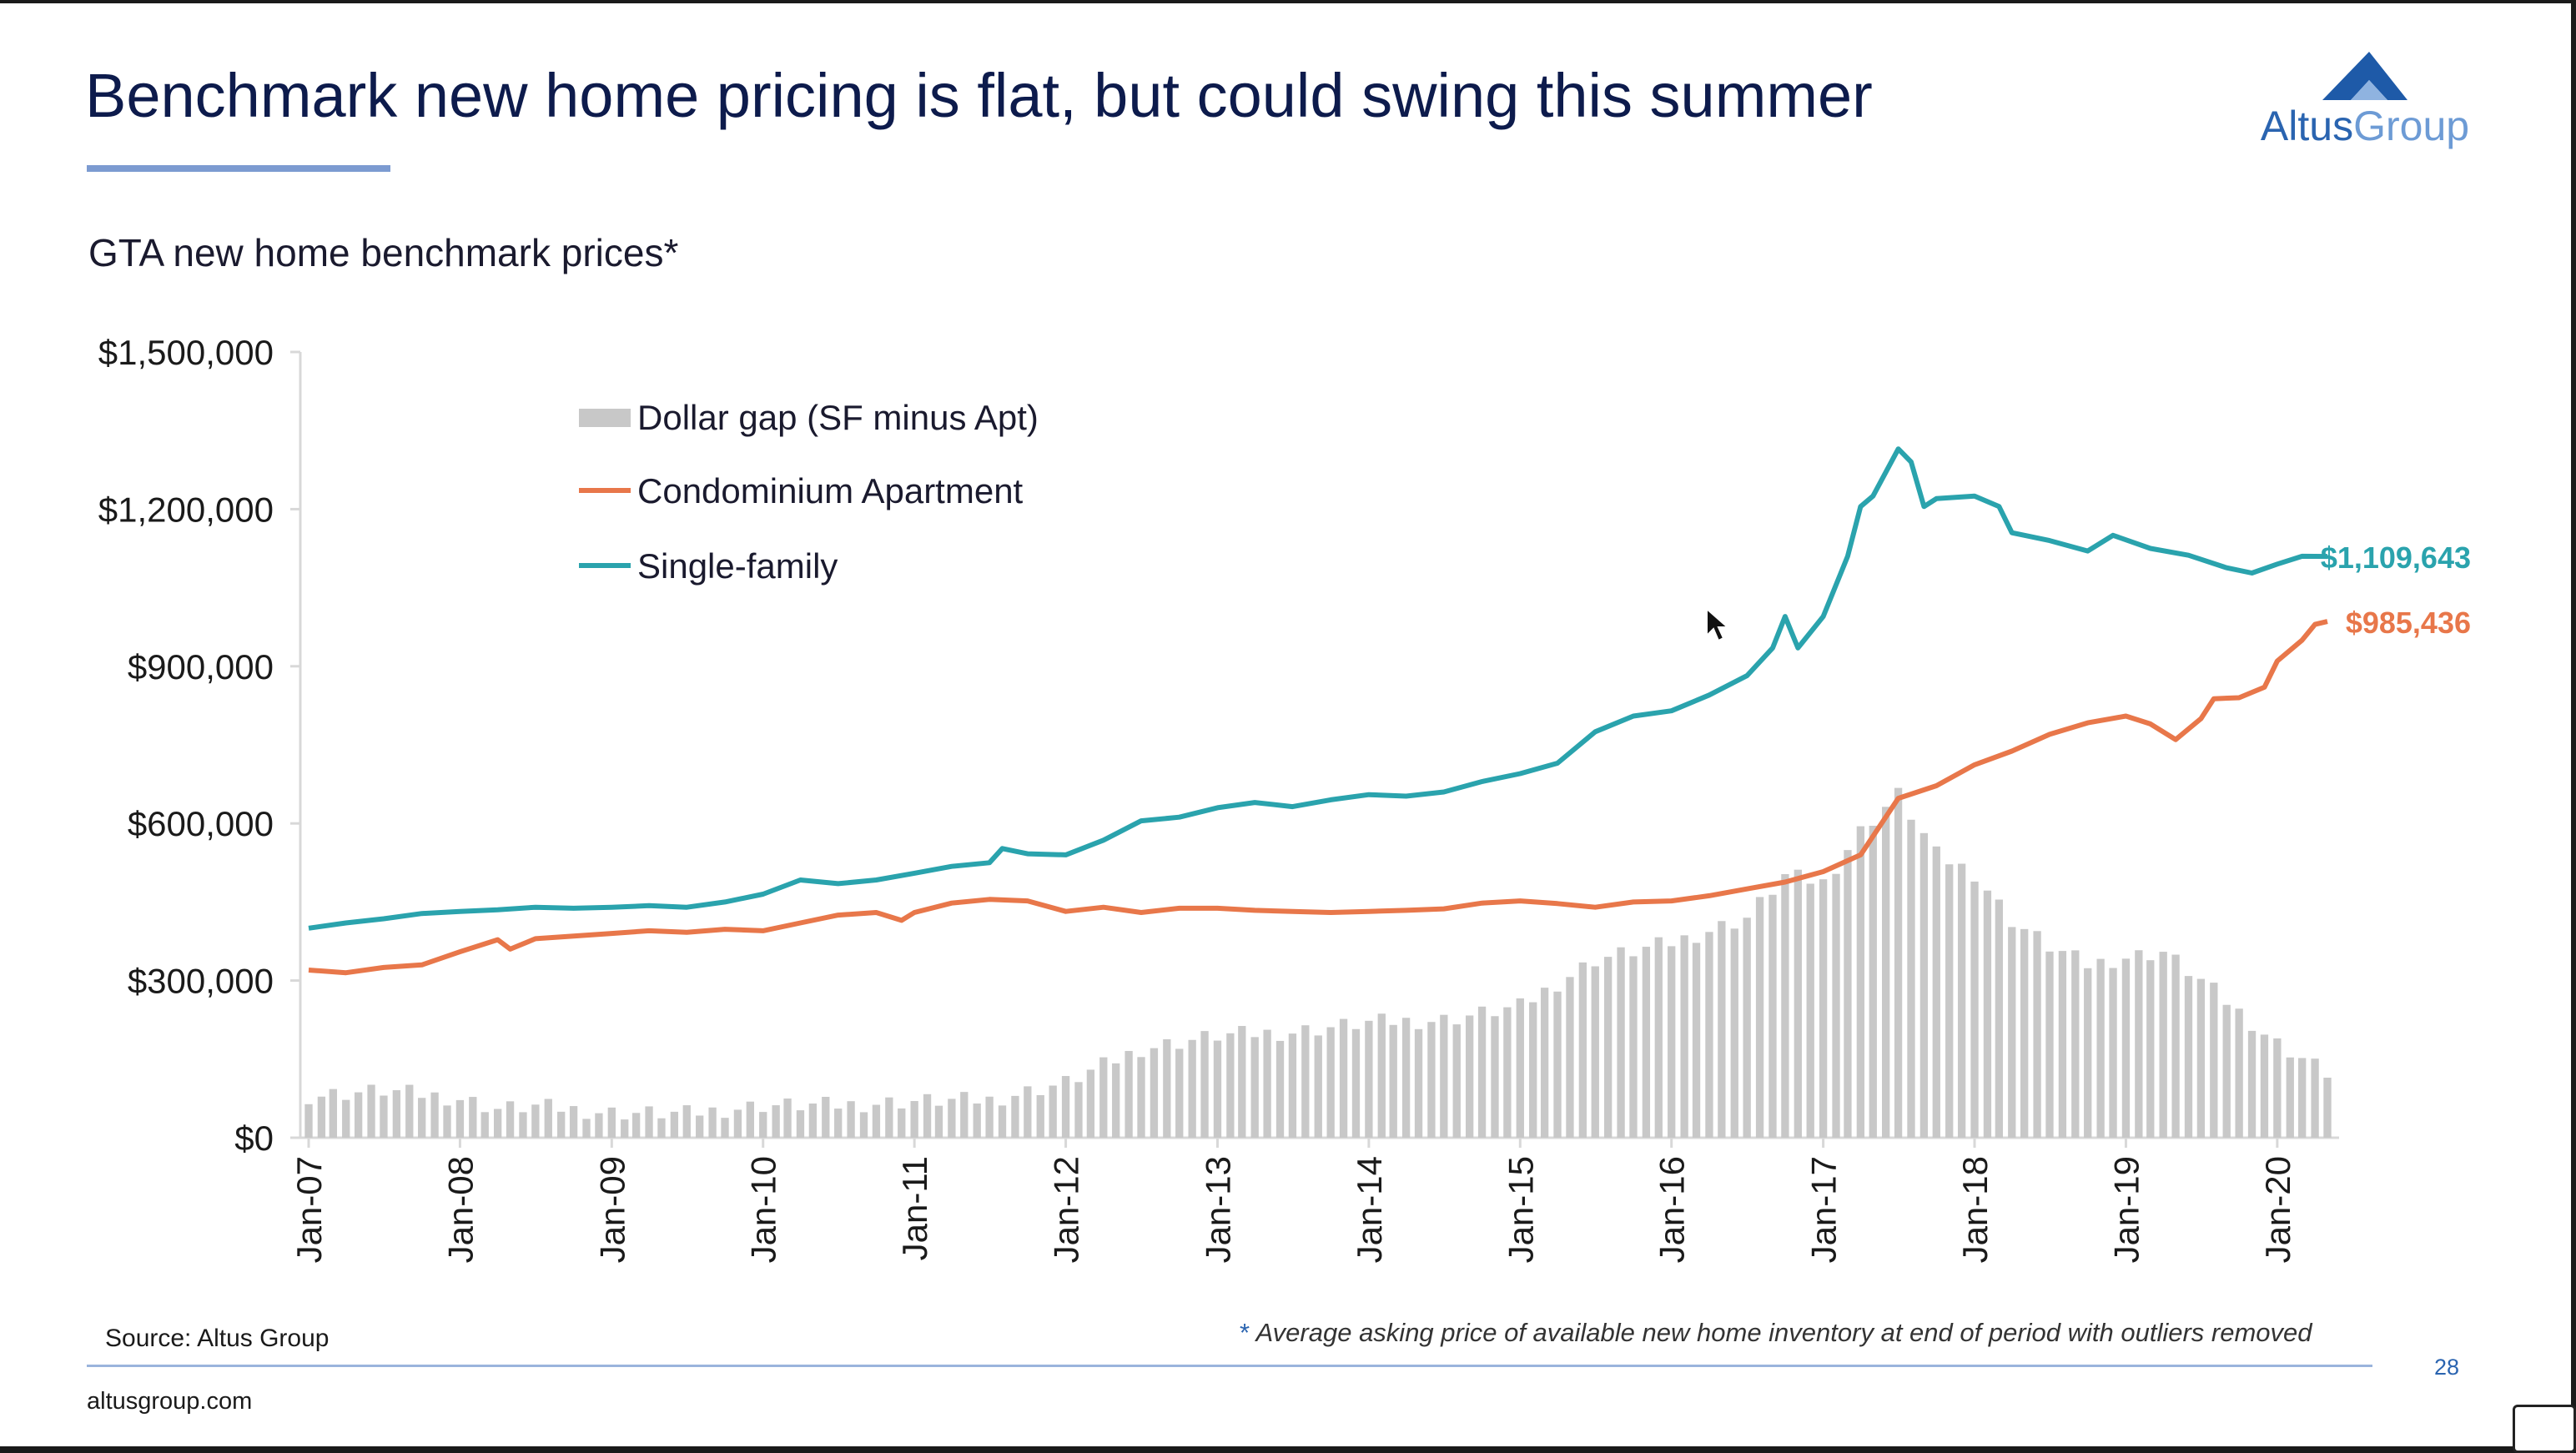 Image resolution: width=2576 pixels, height=1453 pixels. What do you see at coordinates (1229, 1366) in the screenshot?
I see `footer-rule` at bounding box center [1229, 1366].